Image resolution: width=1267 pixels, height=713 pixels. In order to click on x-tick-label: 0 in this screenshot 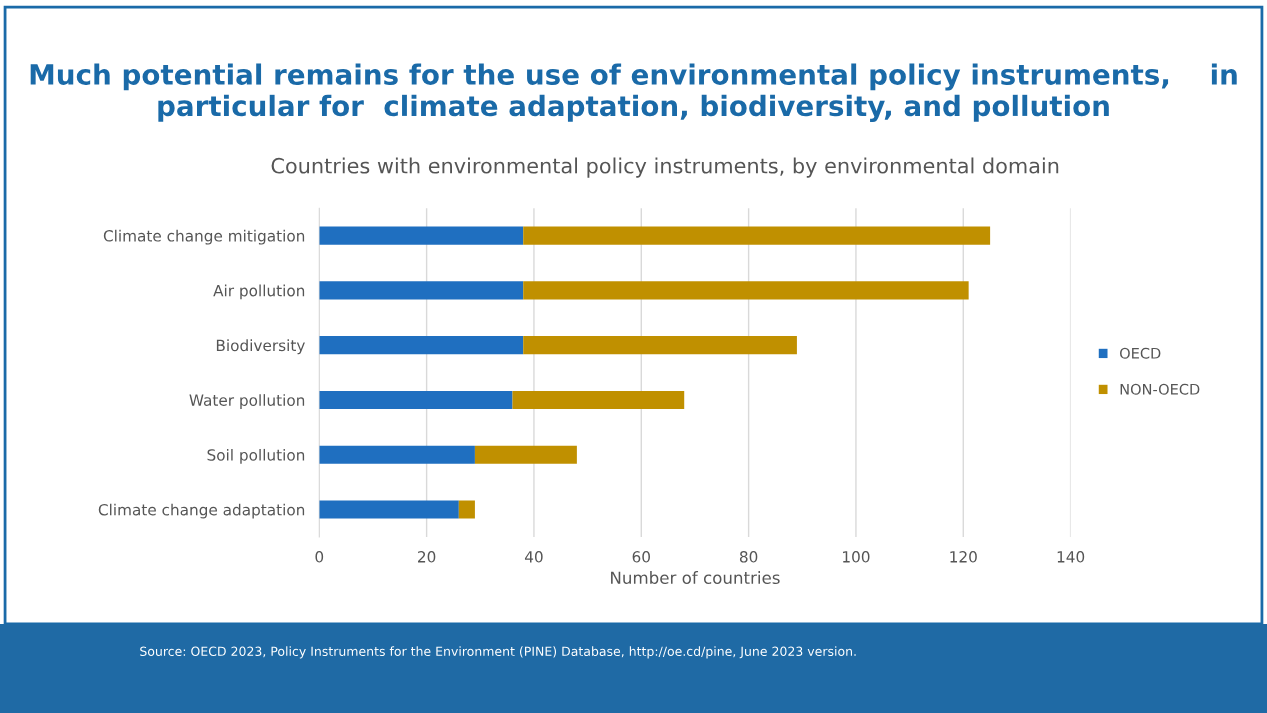, I will do `click(319, 557)`.